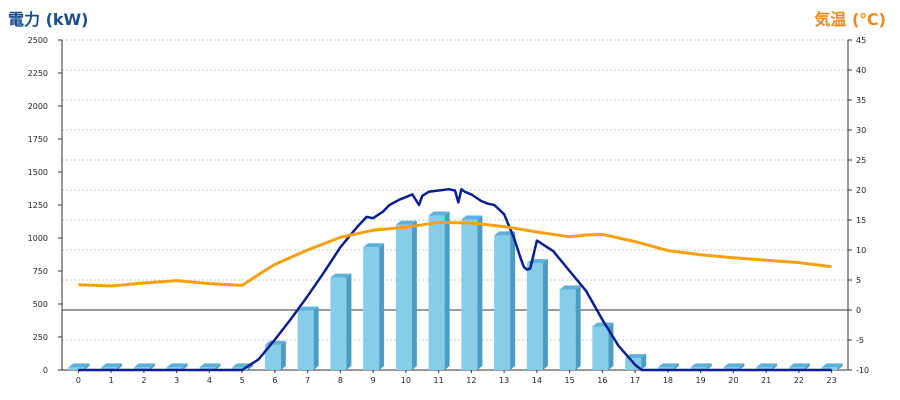 The height and width of the screenshot is (400, 900). What do you see at coordinates (38, 106) in the screenshot?
I see `left-tick-label: 2000` at bounding box center [38, 106].